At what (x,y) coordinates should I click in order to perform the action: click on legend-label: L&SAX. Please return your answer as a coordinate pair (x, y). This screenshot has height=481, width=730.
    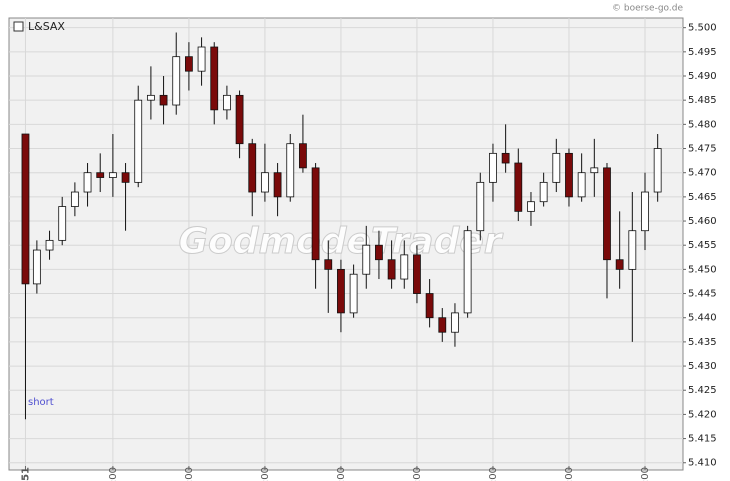
    Looking at the image, I should click on (46, 26).